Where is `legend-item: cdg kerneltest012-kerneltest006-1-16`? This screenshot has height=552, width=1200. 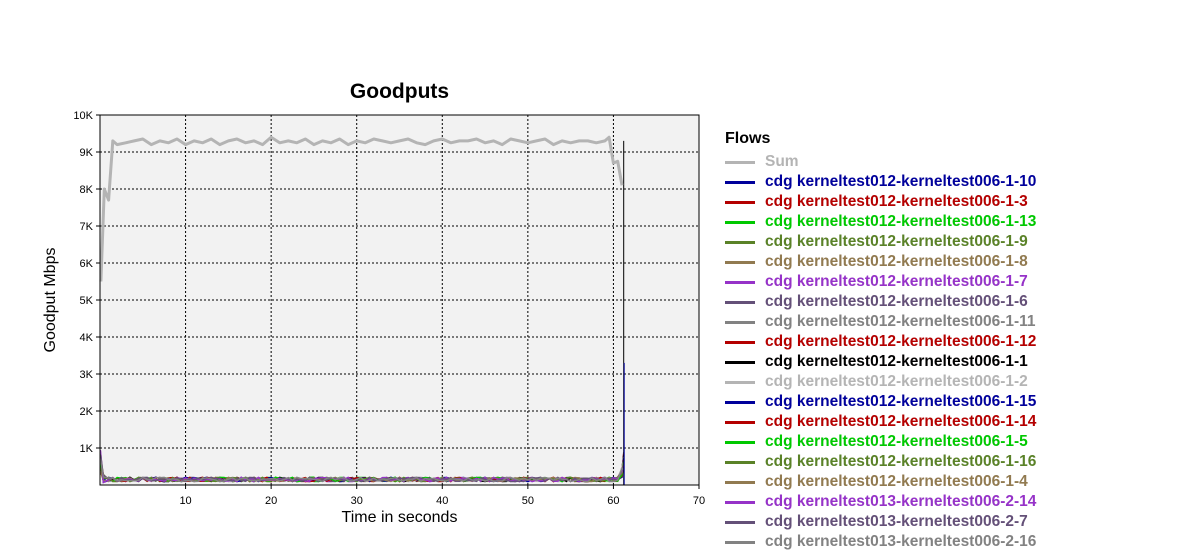 legend-item: cdg kerneltest012-kerneltest006-1-16 is located at coordinates (960, 462).